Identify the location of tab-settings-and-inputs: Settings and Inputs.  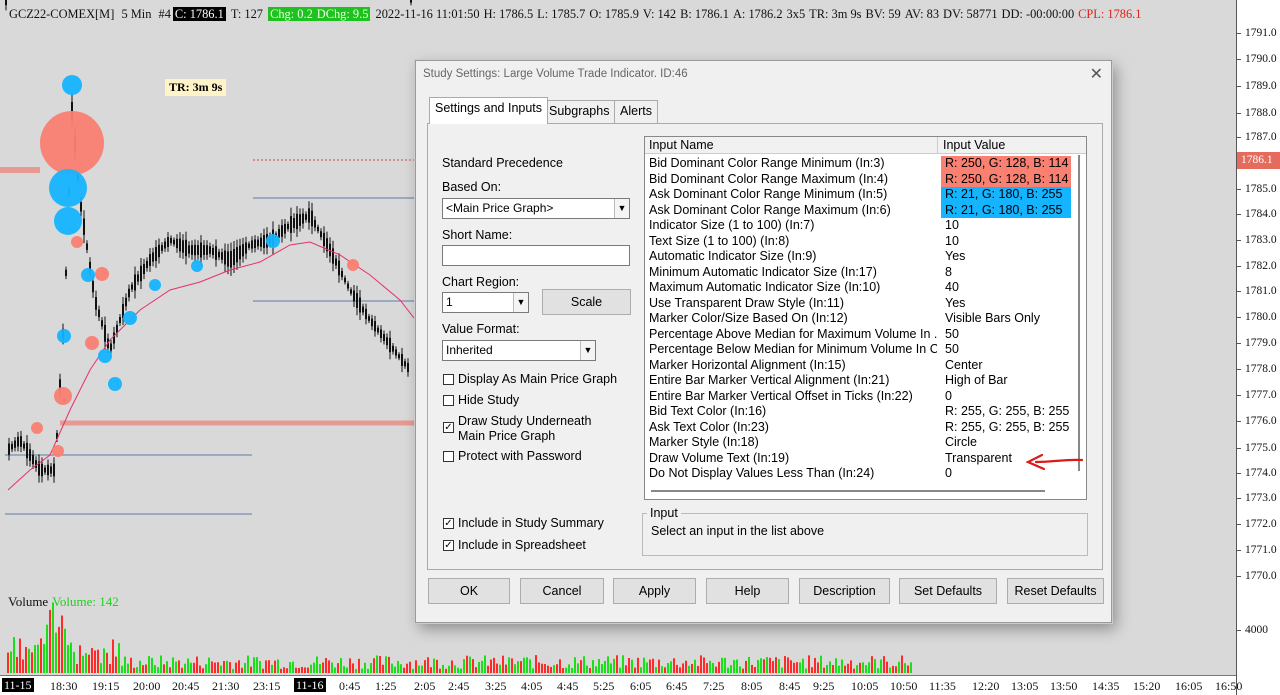
(489, 110).